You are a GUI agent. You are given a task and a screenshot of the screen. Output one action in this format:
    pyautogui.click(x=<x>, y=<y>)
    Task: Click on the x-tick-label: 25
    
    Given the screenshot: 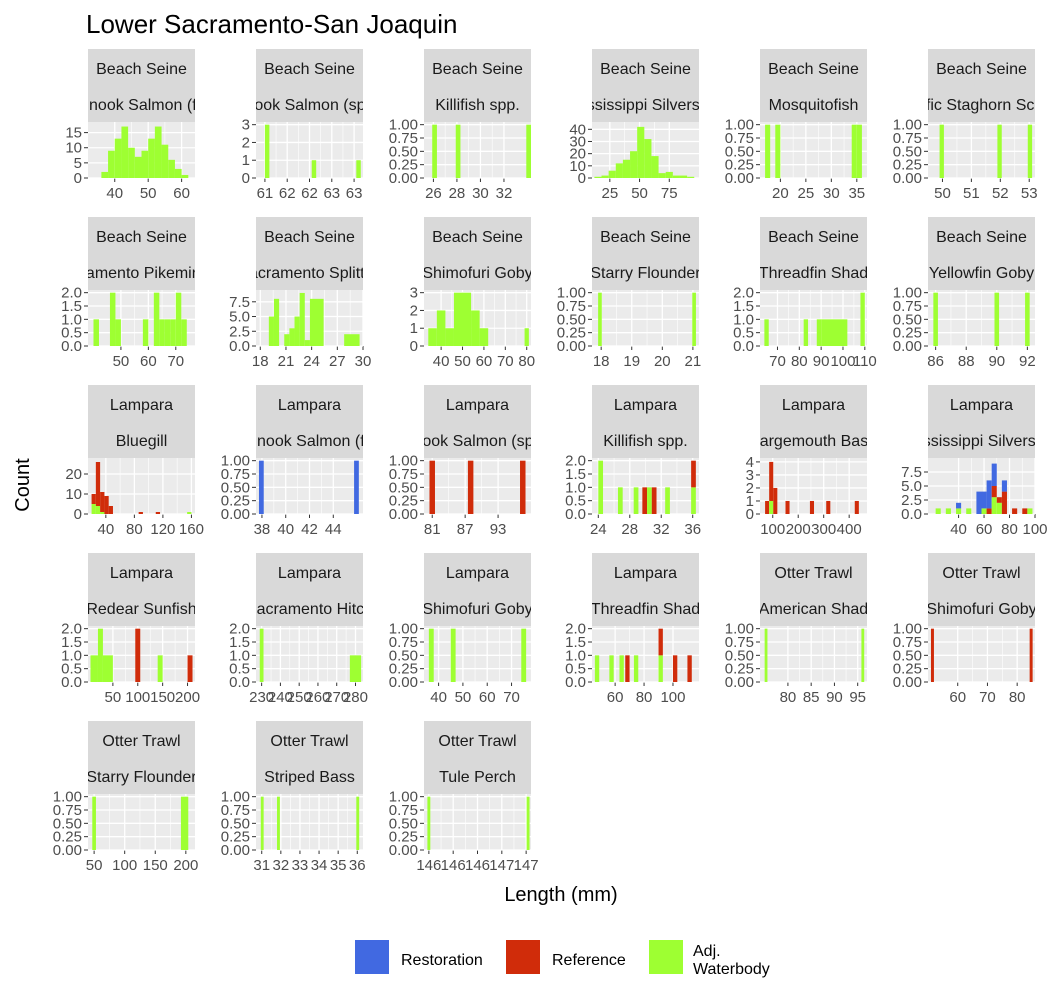 What is the action you would take?
    pyautogui.click(x=609, y=193)
    